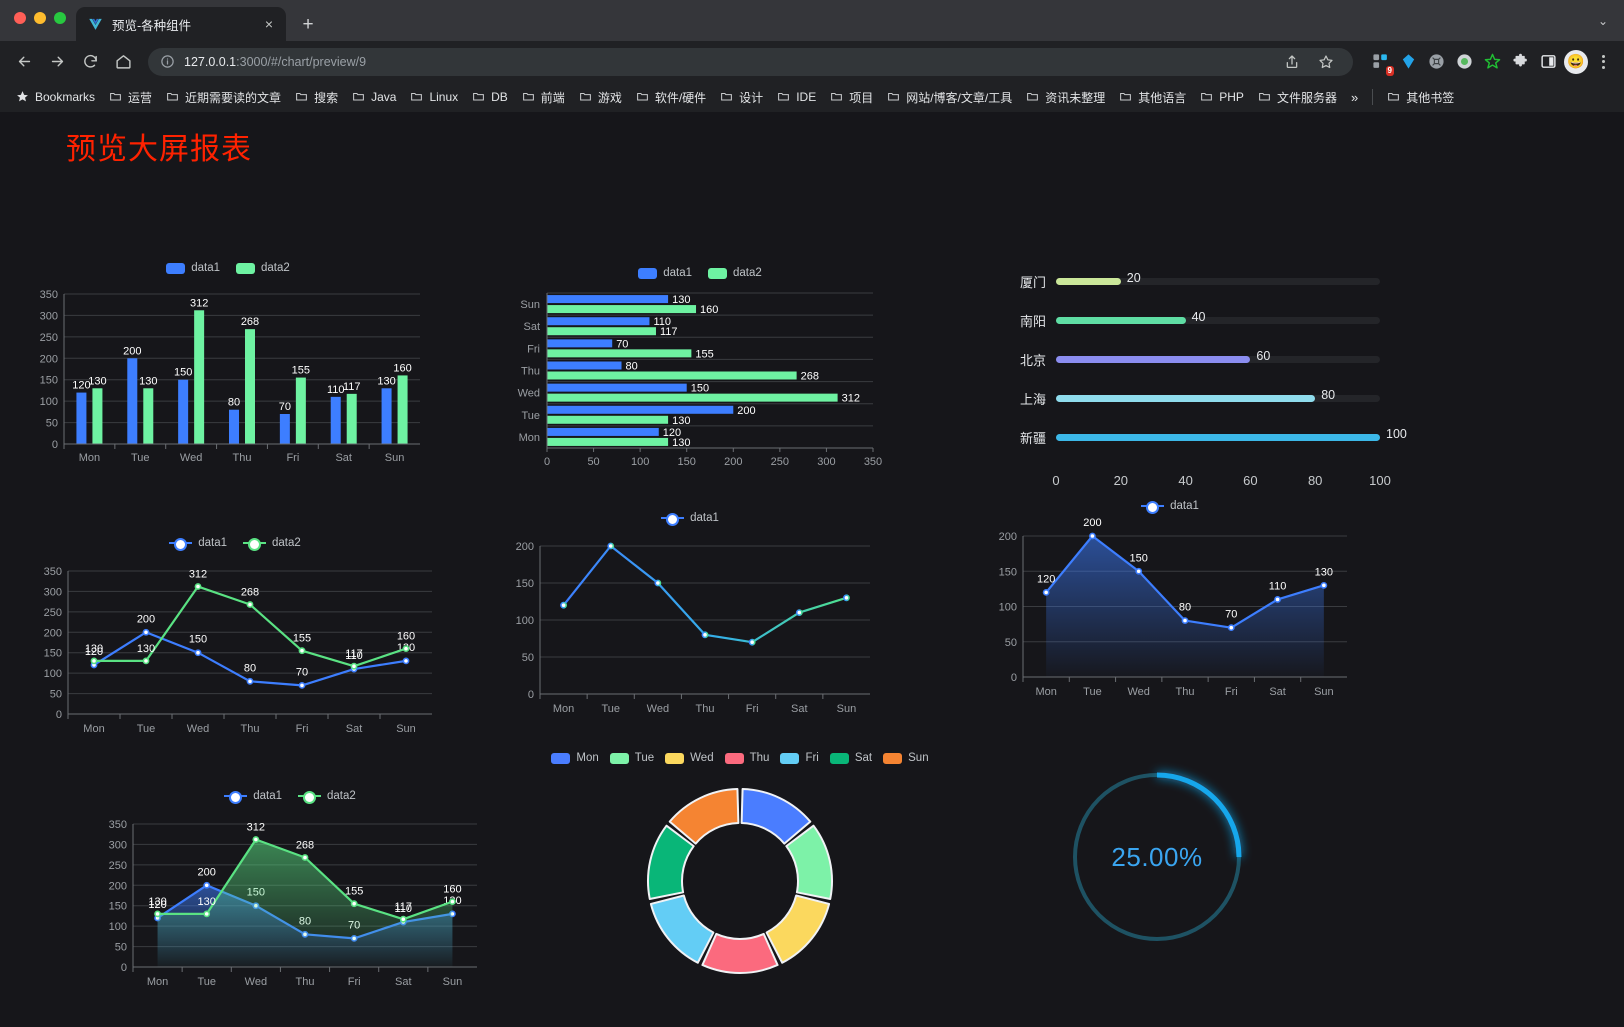 The height and width of the screenshot is (1027, 1624). Describe the element at coordinates (552, 97) in the screenshot. I see `bookmark-label: 前端` at that location.